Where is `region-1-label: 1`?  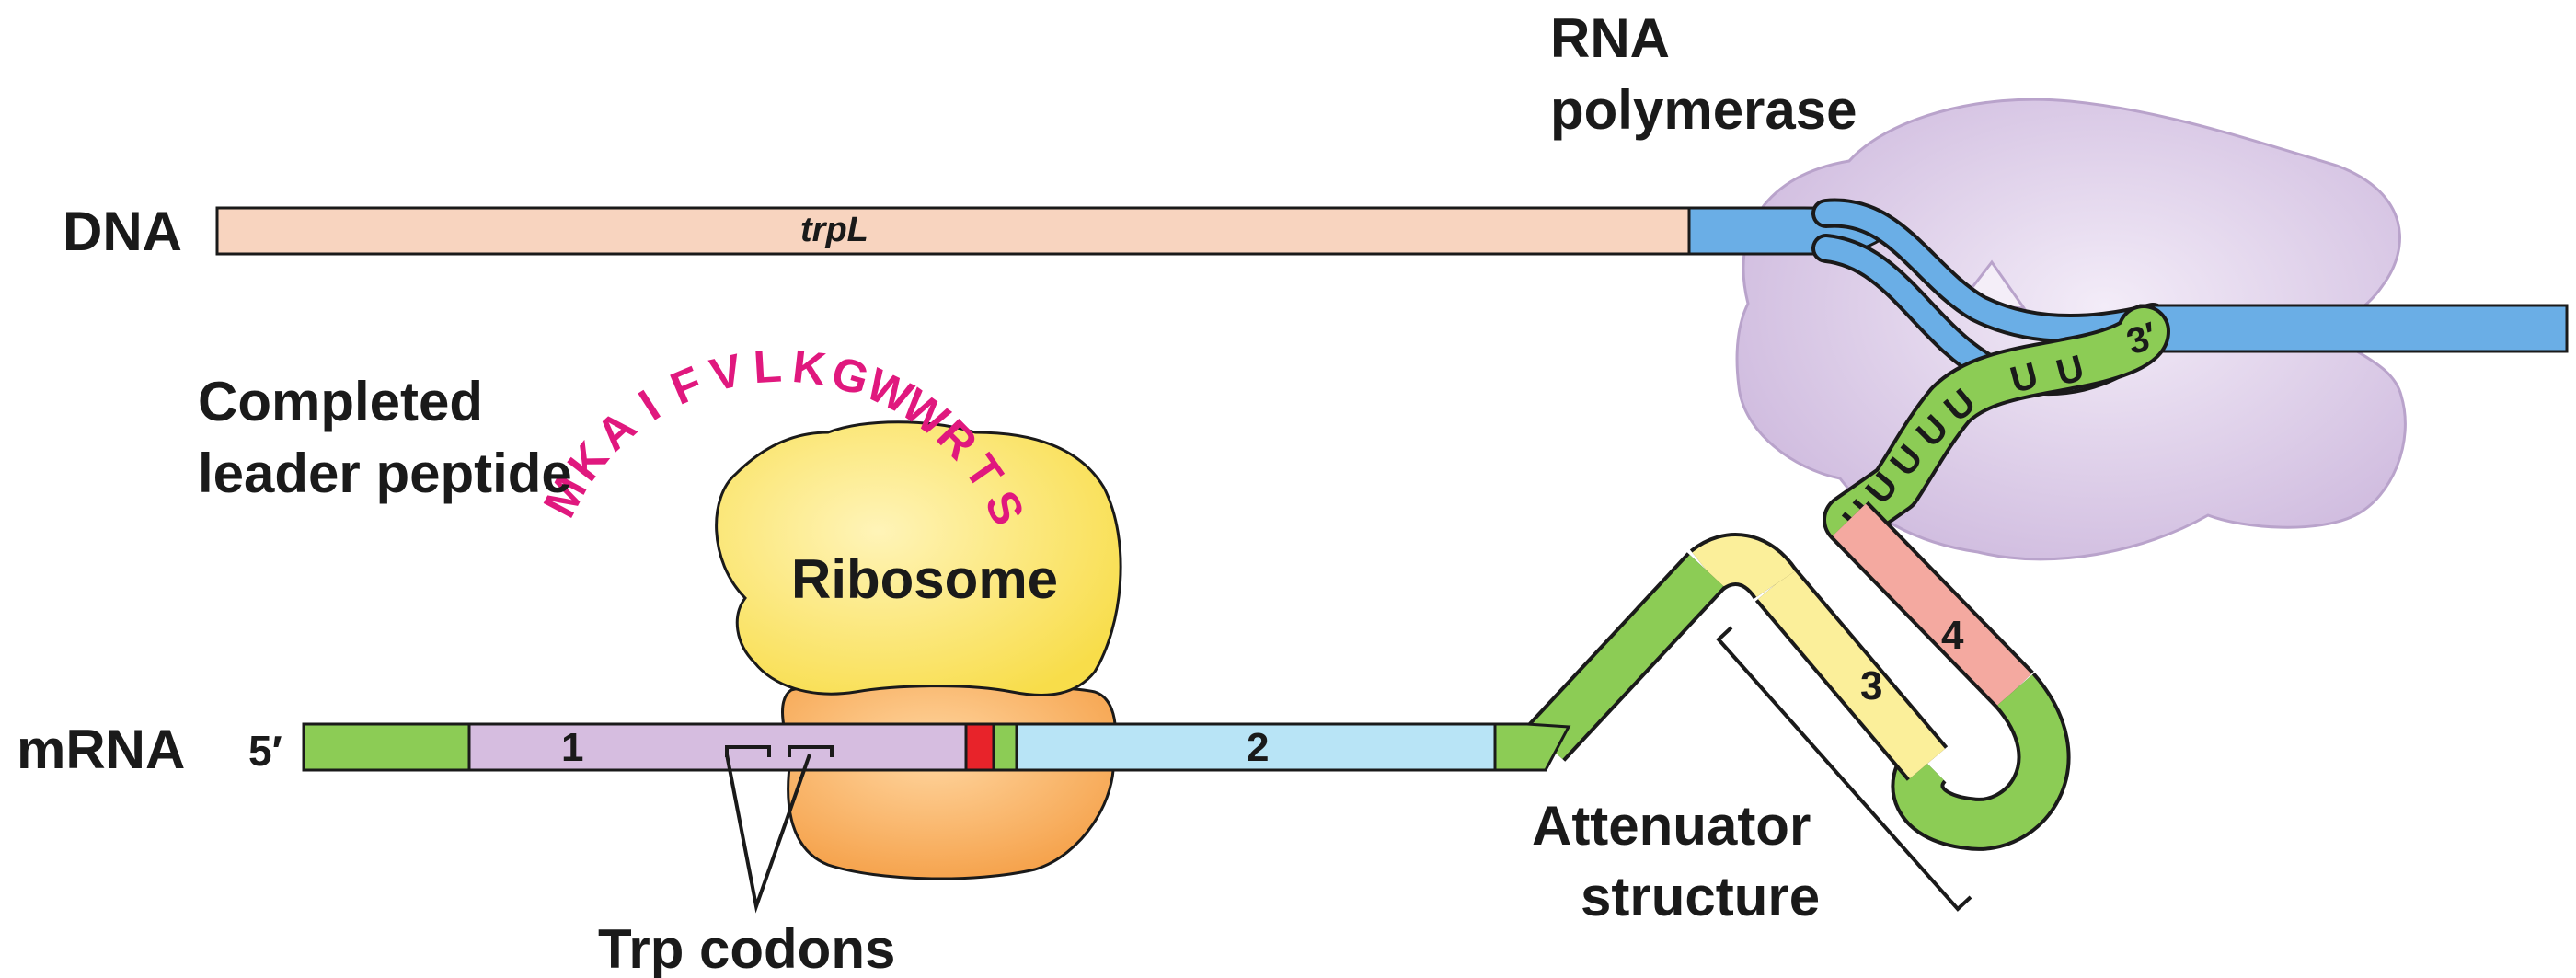 region-1-label: 1 is located at coordinates (572, 748).